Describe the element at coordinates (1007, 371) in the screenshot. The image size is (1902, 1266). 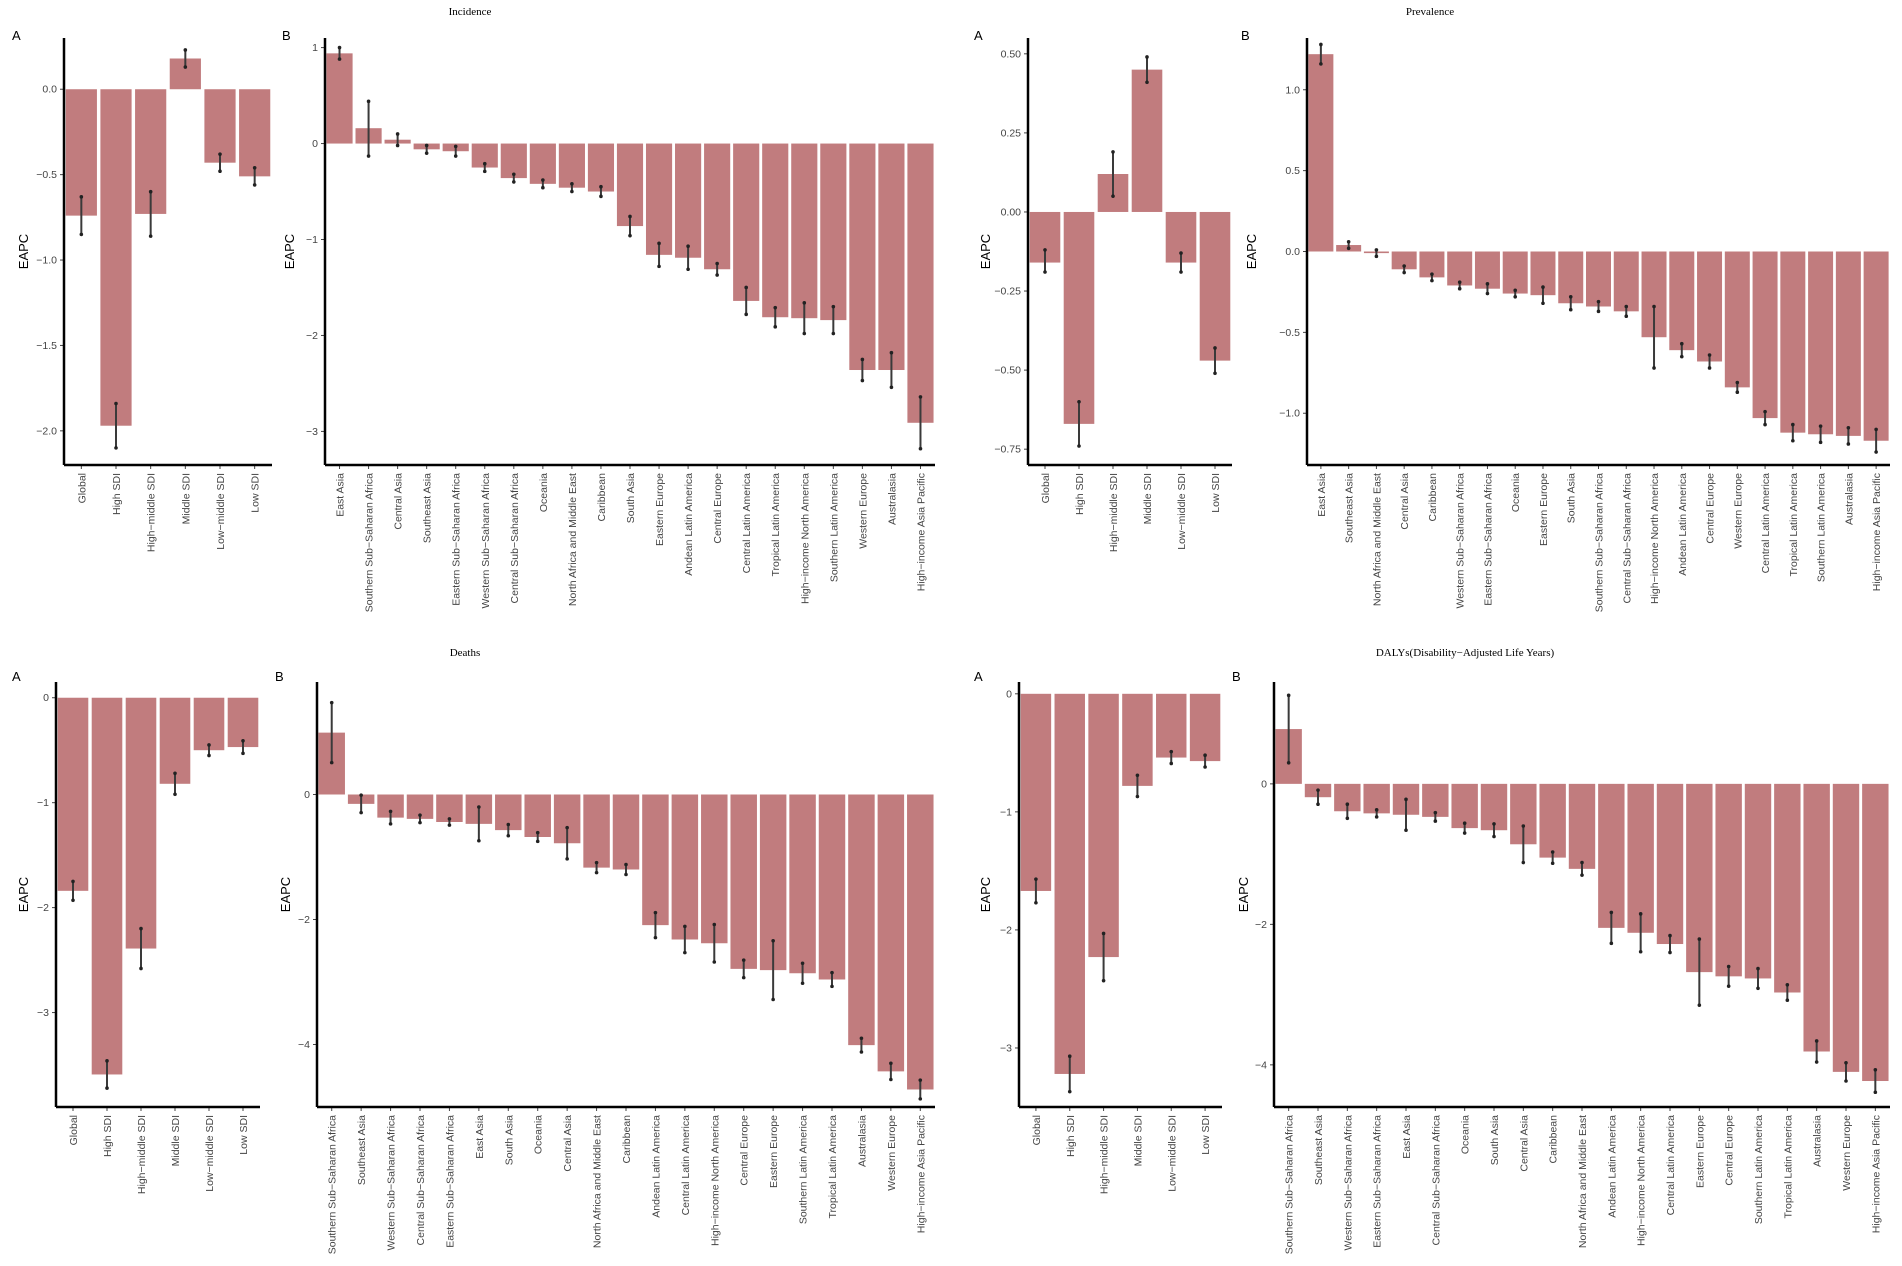
I see `y-tick-label: −0.50` at that location.